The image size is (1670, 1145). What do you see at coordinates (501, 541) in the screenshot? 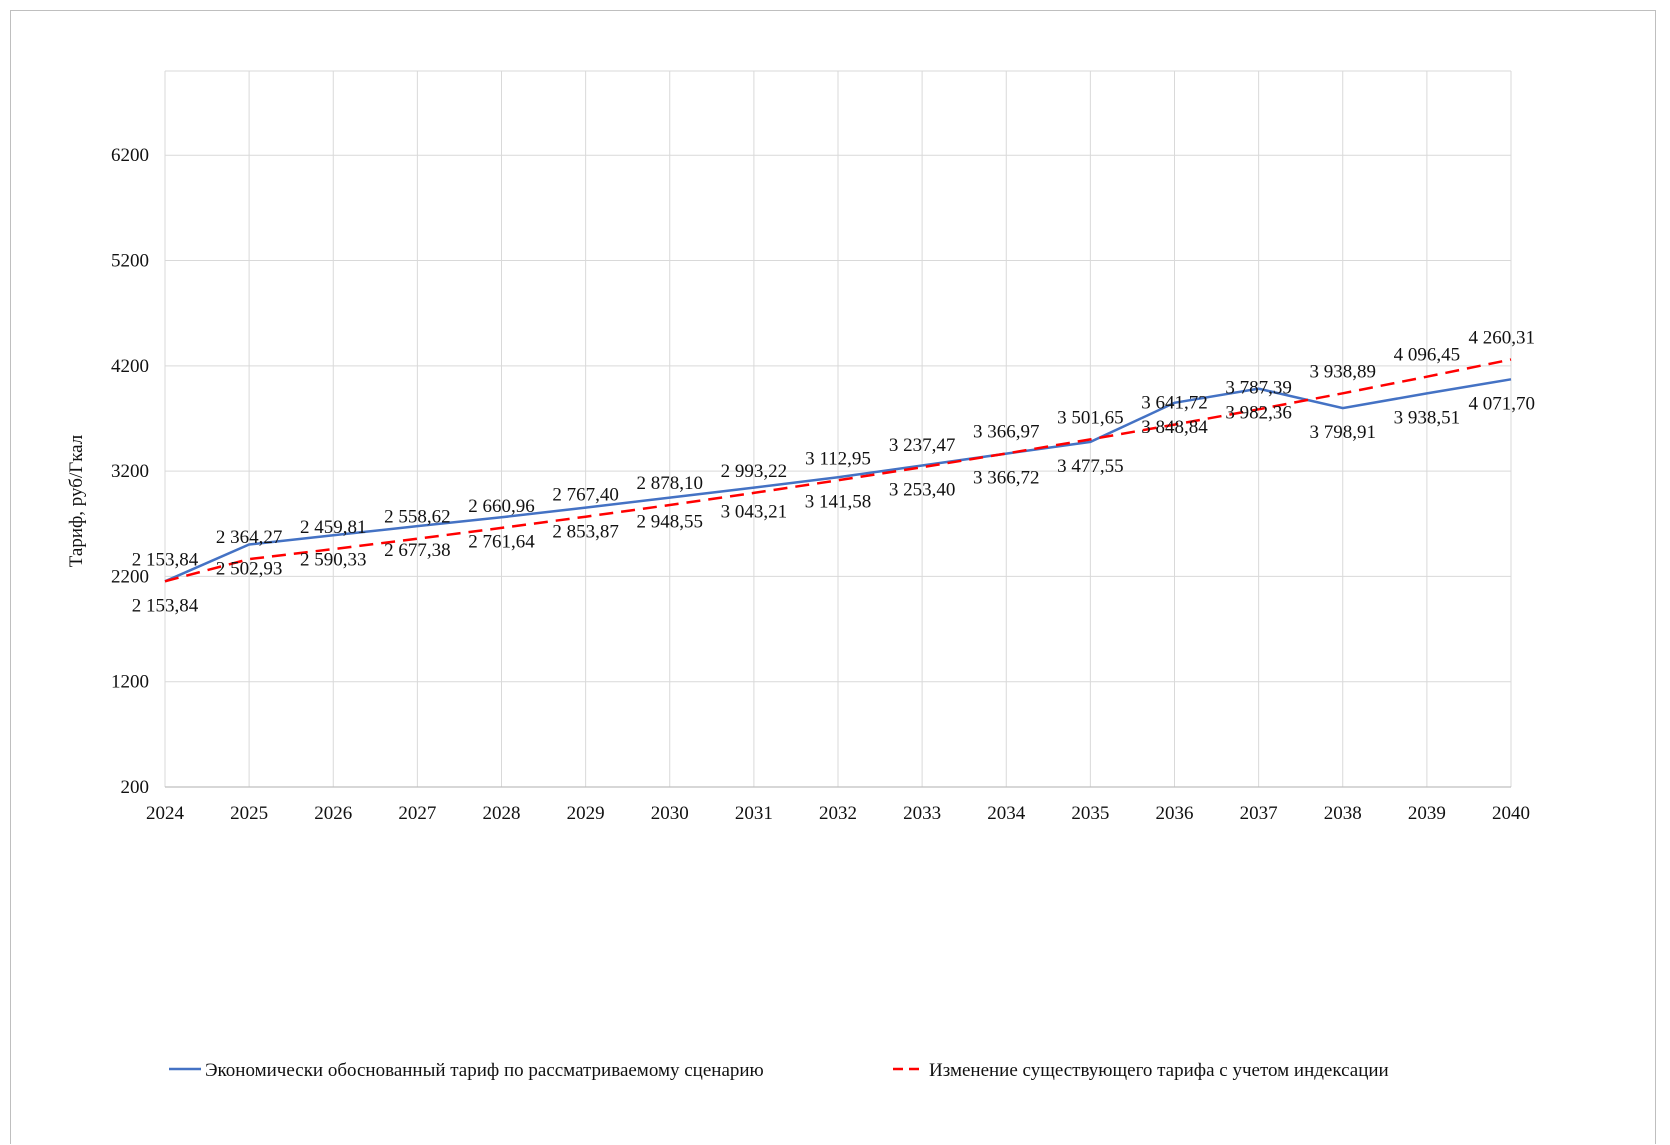
I see `data-label-series-1: 2 761,64` at bounding box center [501, 541].